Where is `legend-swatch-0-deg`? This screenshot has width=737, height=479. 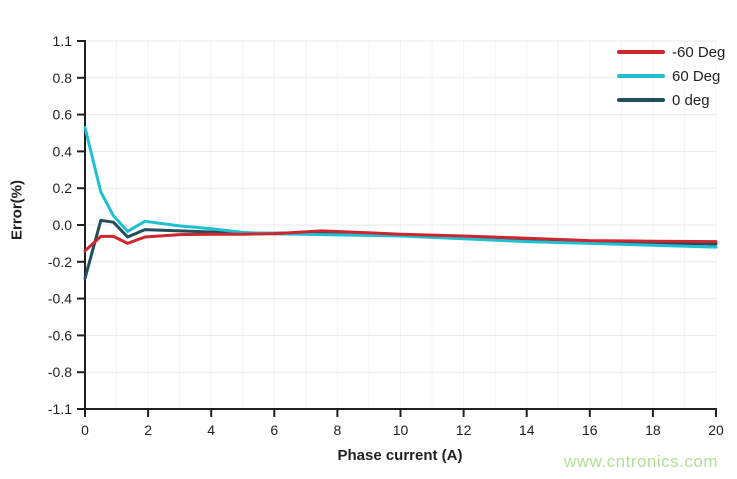
legend-swatch-0-deg is located at coordinates (641, 100).